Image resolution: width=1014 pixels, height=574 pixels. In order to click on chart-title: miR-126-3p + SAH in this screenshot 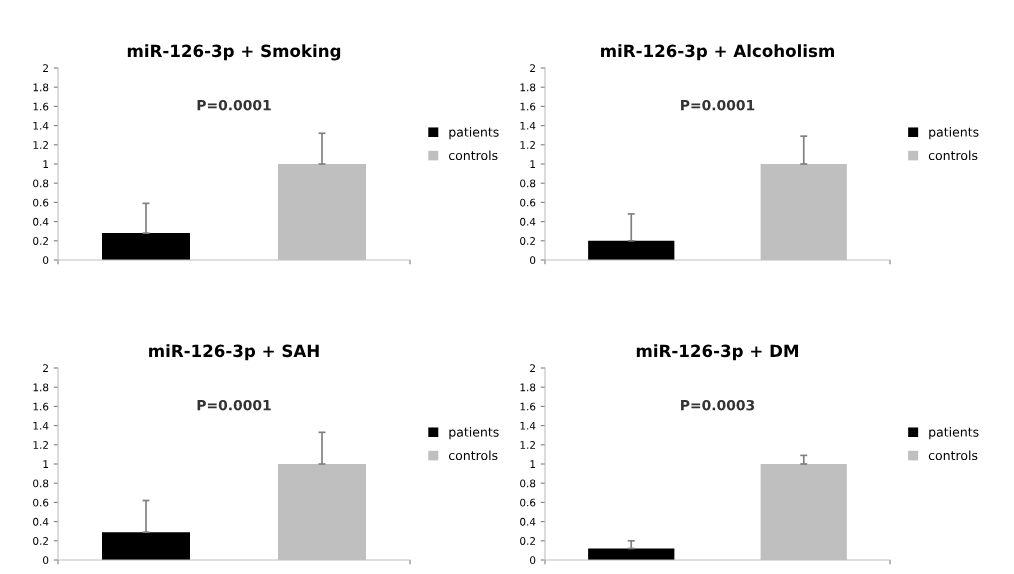, I will do `click(234, 352)`.